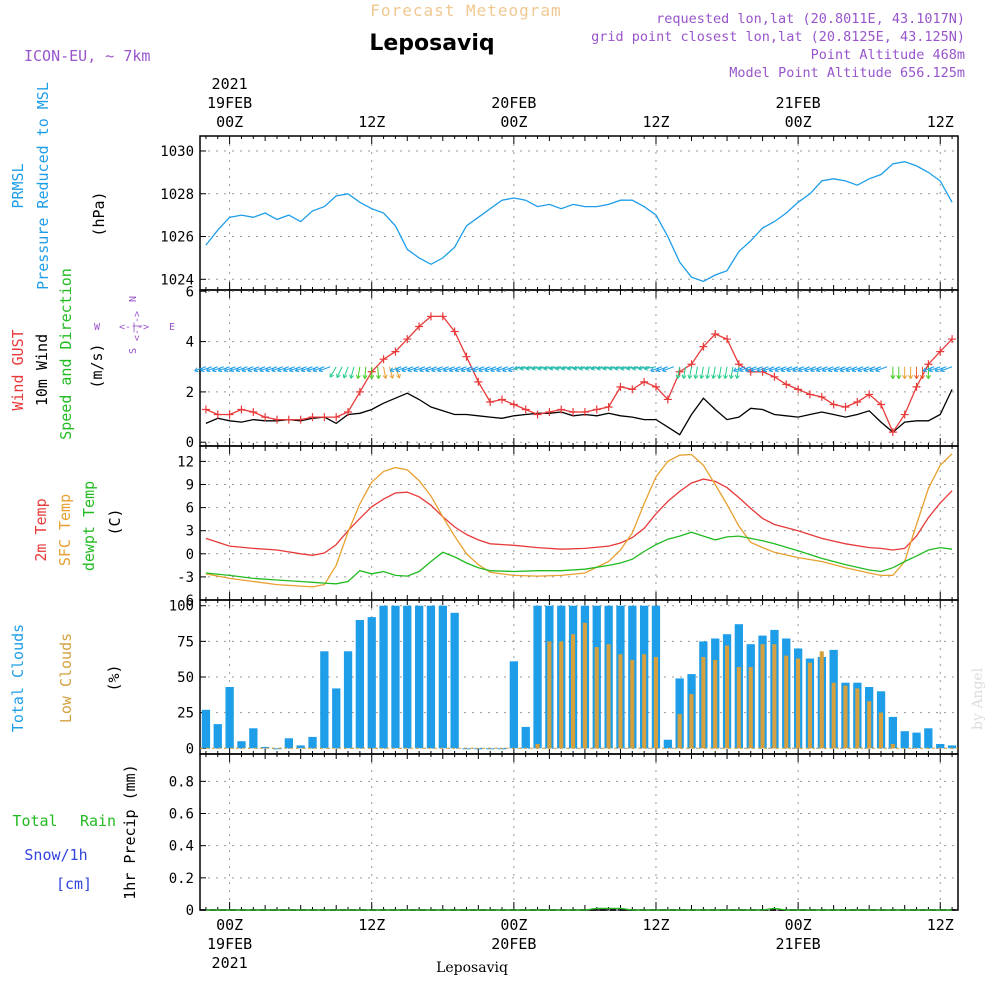 This screenshot has height=1000, width=1000. I want to click on panel-axis-label: (%), so click(114, 677).